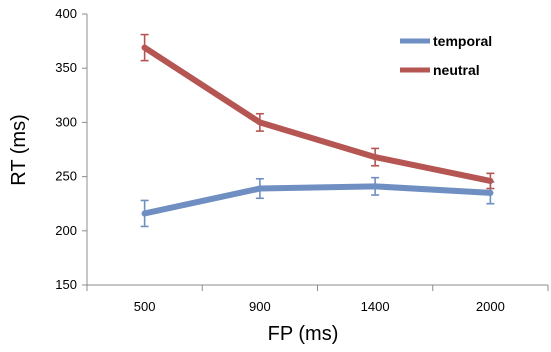 This screenshot has height=352, width=551. I want to click on legend-label-temporal: temporal, so click(462, 41).